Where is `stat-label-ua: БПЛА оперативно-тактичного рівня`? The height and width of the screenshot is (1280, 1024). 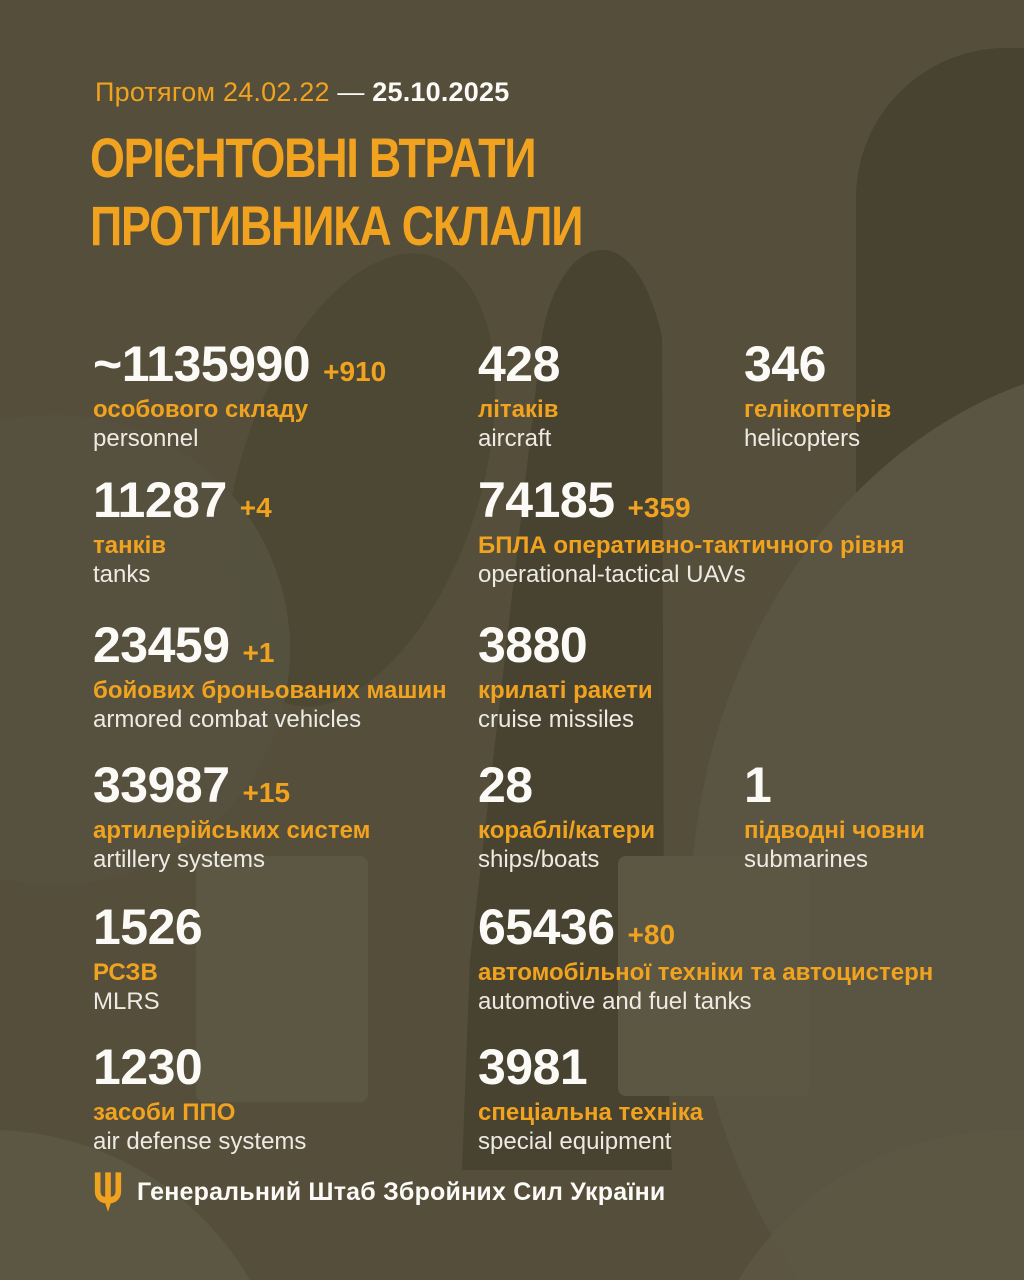 stat-label-ua: БПЛА оперативно-тактичного рівня is located at coordinates (691, 545).